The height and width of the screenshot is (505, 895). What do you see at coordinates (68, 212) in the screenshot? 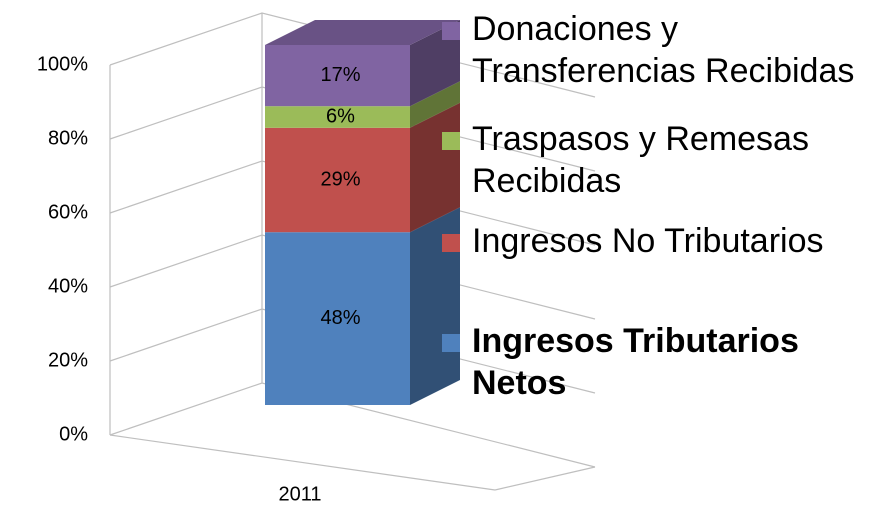
I see `y-tick-label: 60%` at bounding box center [68, 212].